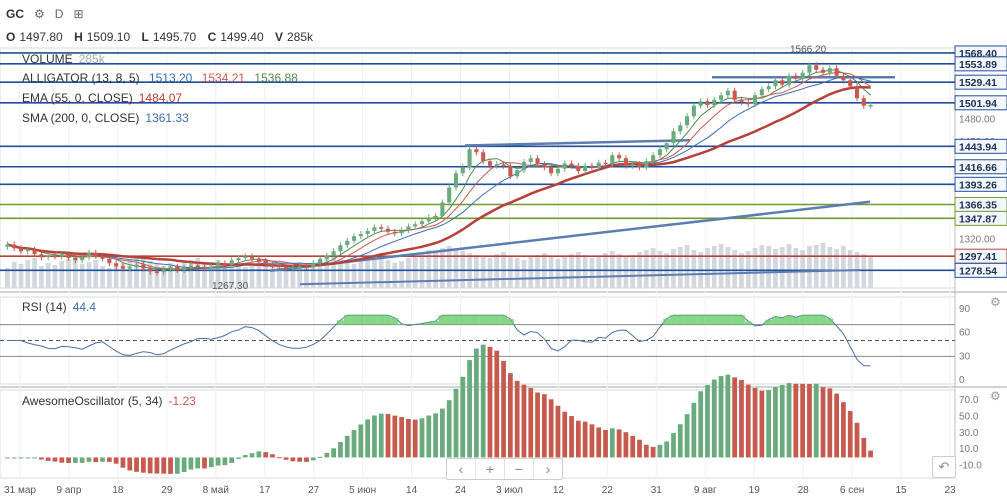  Describe the element at coordinates (978, 104) in the screenshot. I see `price-level-label: 1501.94` at that location.